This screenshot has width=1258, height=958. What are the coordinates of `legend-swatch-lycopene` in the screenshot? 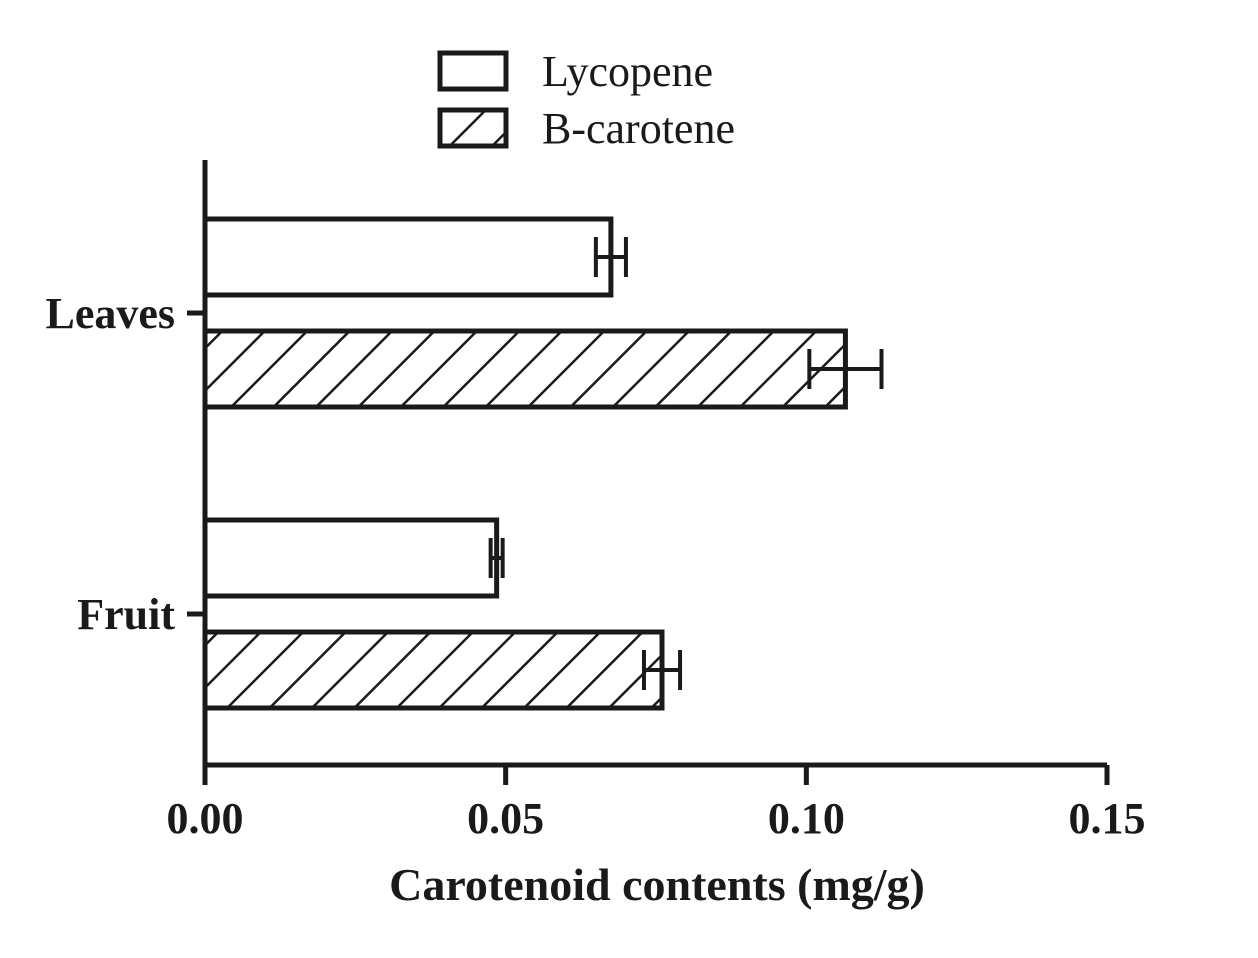 It's located at (473, 71).